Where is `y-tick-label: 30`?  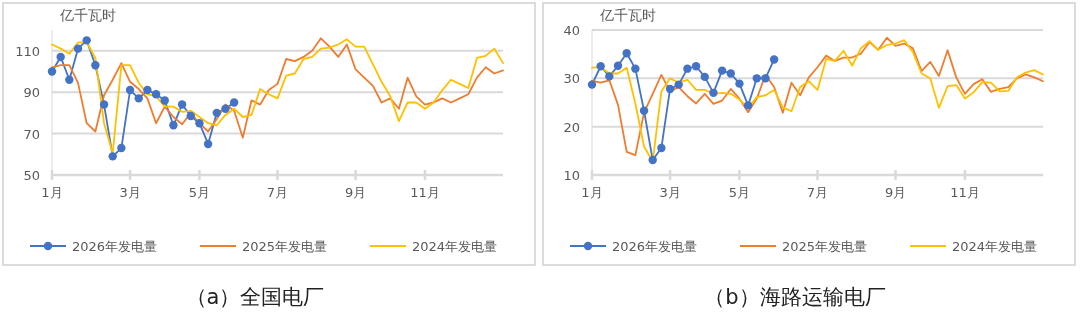 y-tick-label: 30 is located at coordinates (571, 79).